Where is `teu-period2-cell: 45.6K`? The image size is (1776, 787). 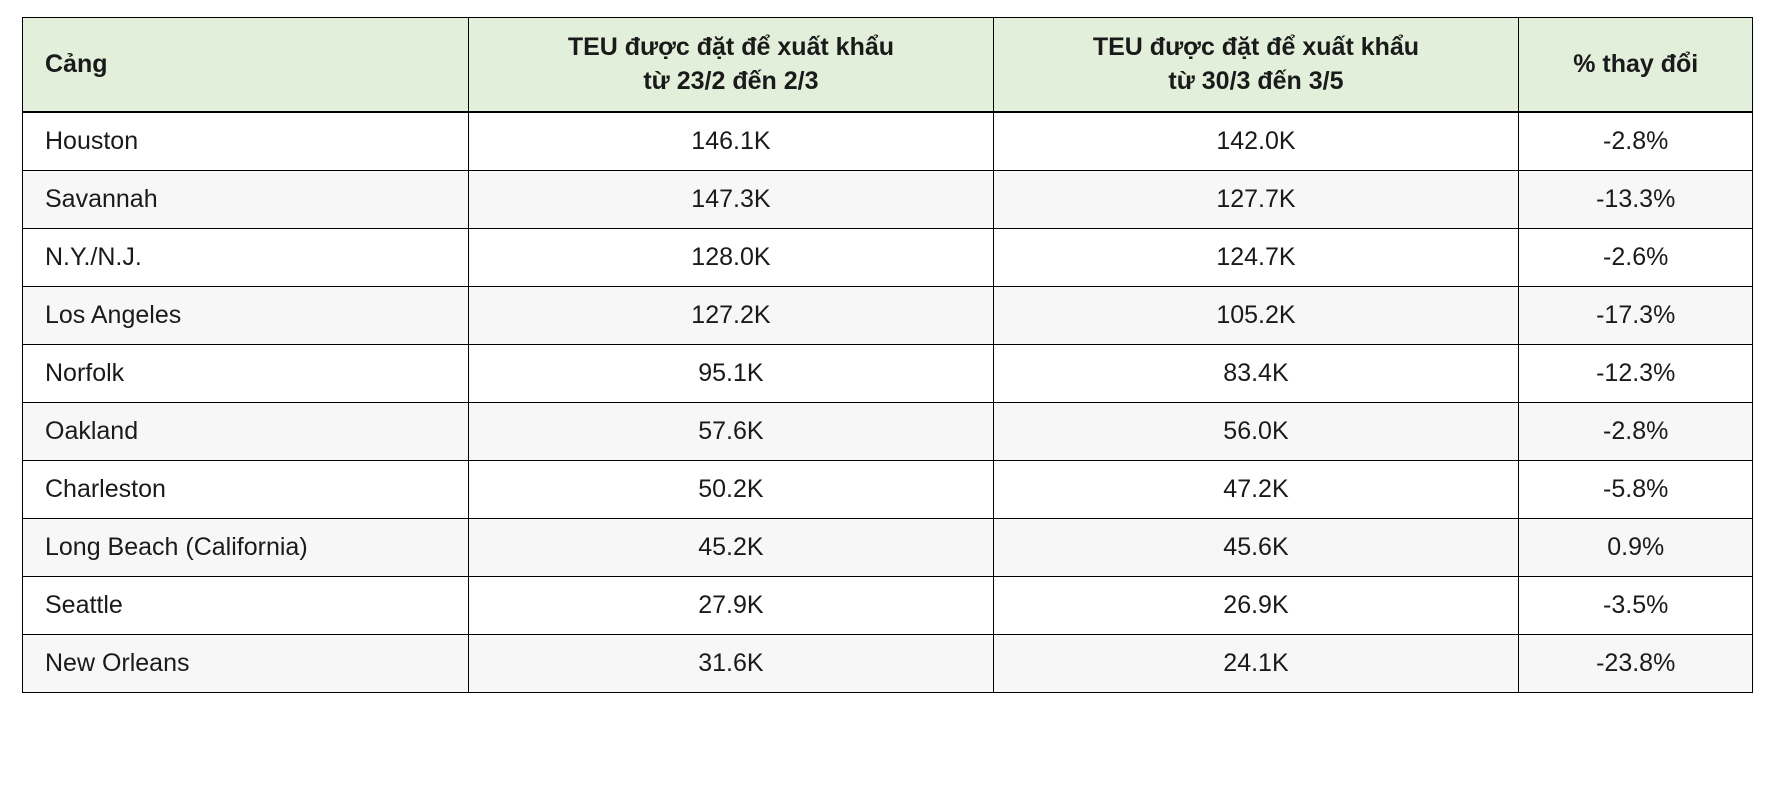
teu-period2-cell: 45.6K is located at coordinates (1256, 547).